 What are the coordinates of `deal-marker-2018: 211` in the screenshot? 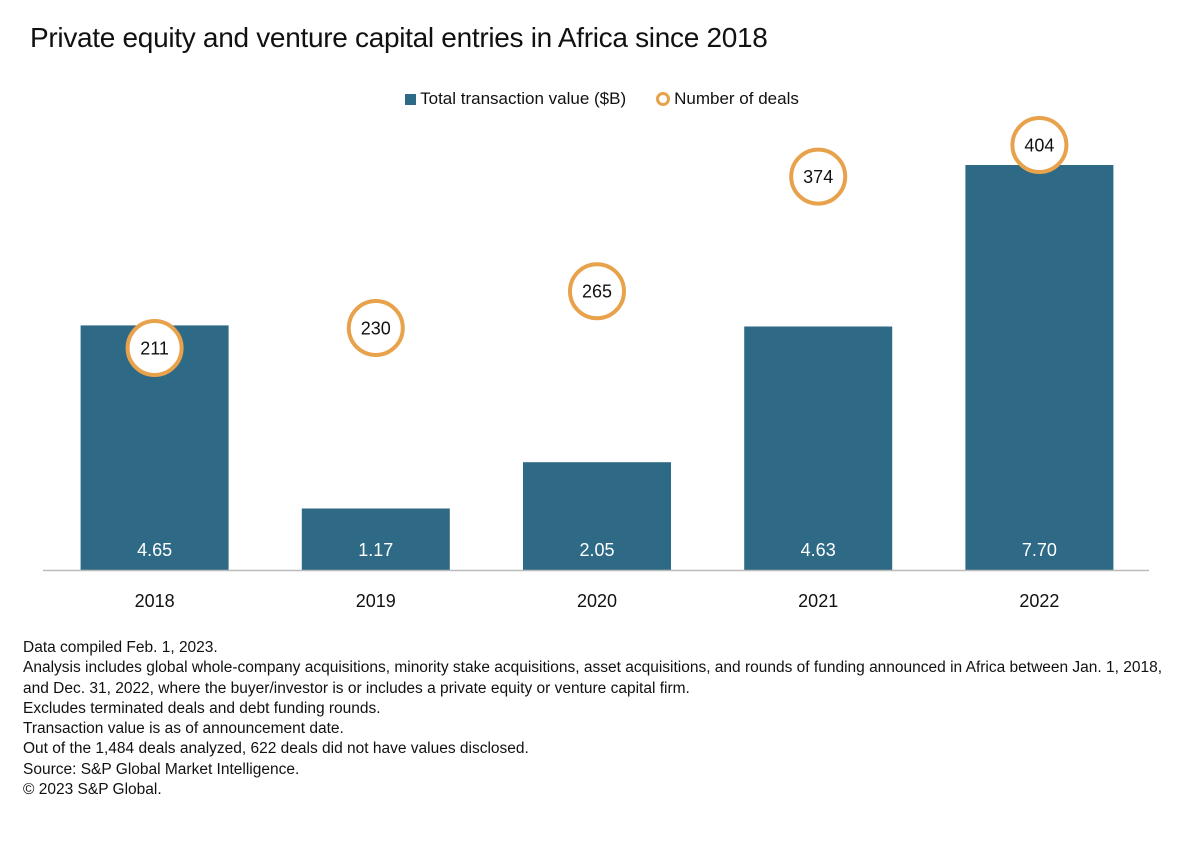 It's located at (154, 348).